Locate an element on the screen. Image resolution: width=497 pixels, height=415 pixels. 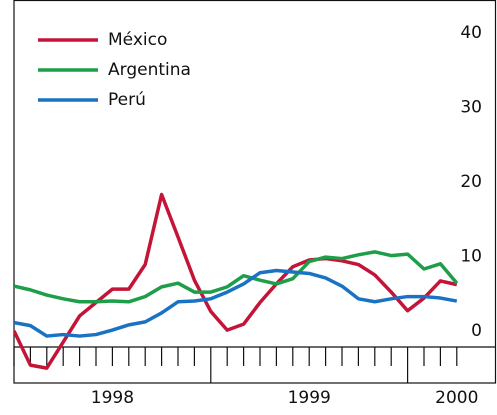
y-tick-label: 20 is located at coordinates (471, 182).